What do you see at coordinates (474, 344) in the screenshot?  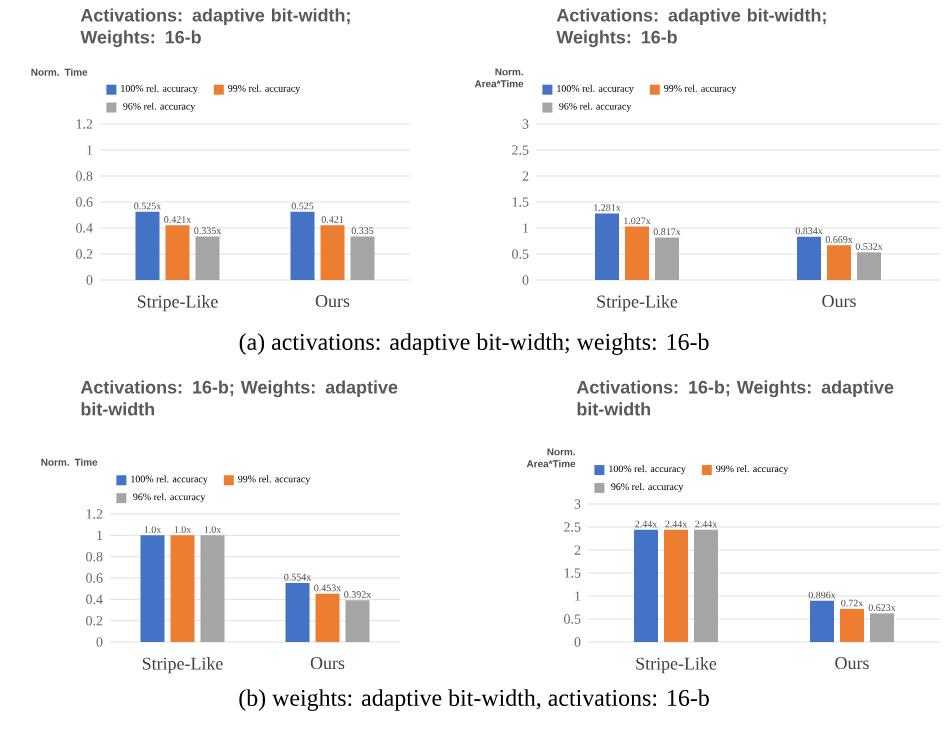 I see `text: (a) activations: adaptive bit-width; weights: 16-b` at bounding box center [474, 344].